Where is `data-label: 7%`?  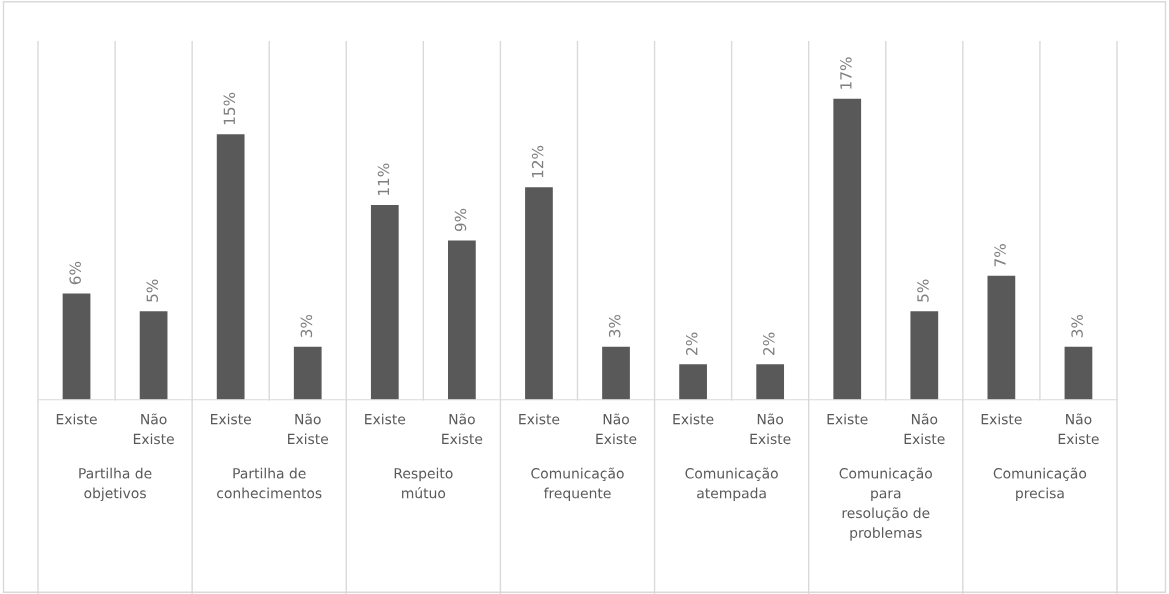
data-label: 7% is located at coordinates (1000, 255).